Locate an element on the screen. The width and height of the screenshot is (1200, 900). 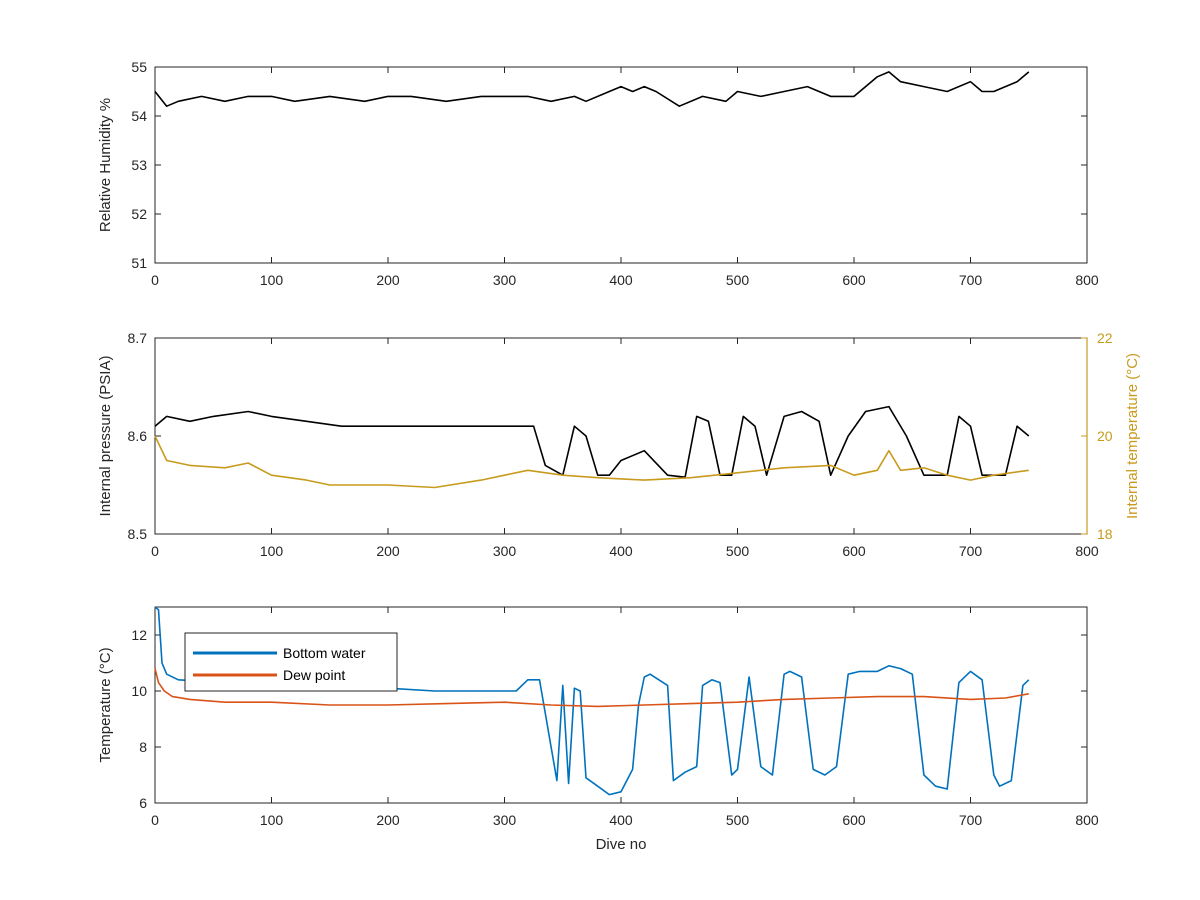
y-tick-label: 8 is located at coordinates (143, 747).